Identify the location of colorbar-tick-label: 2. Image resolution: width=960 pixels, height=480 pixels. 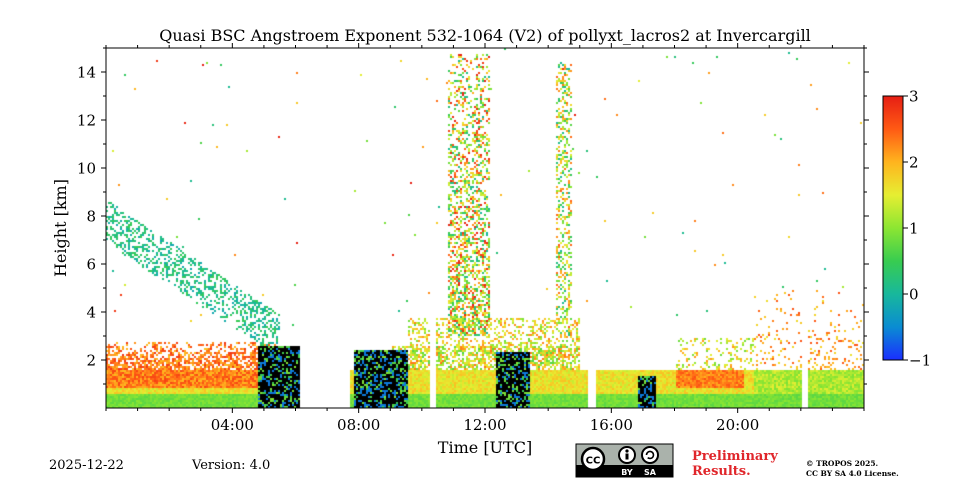
(914, 163).